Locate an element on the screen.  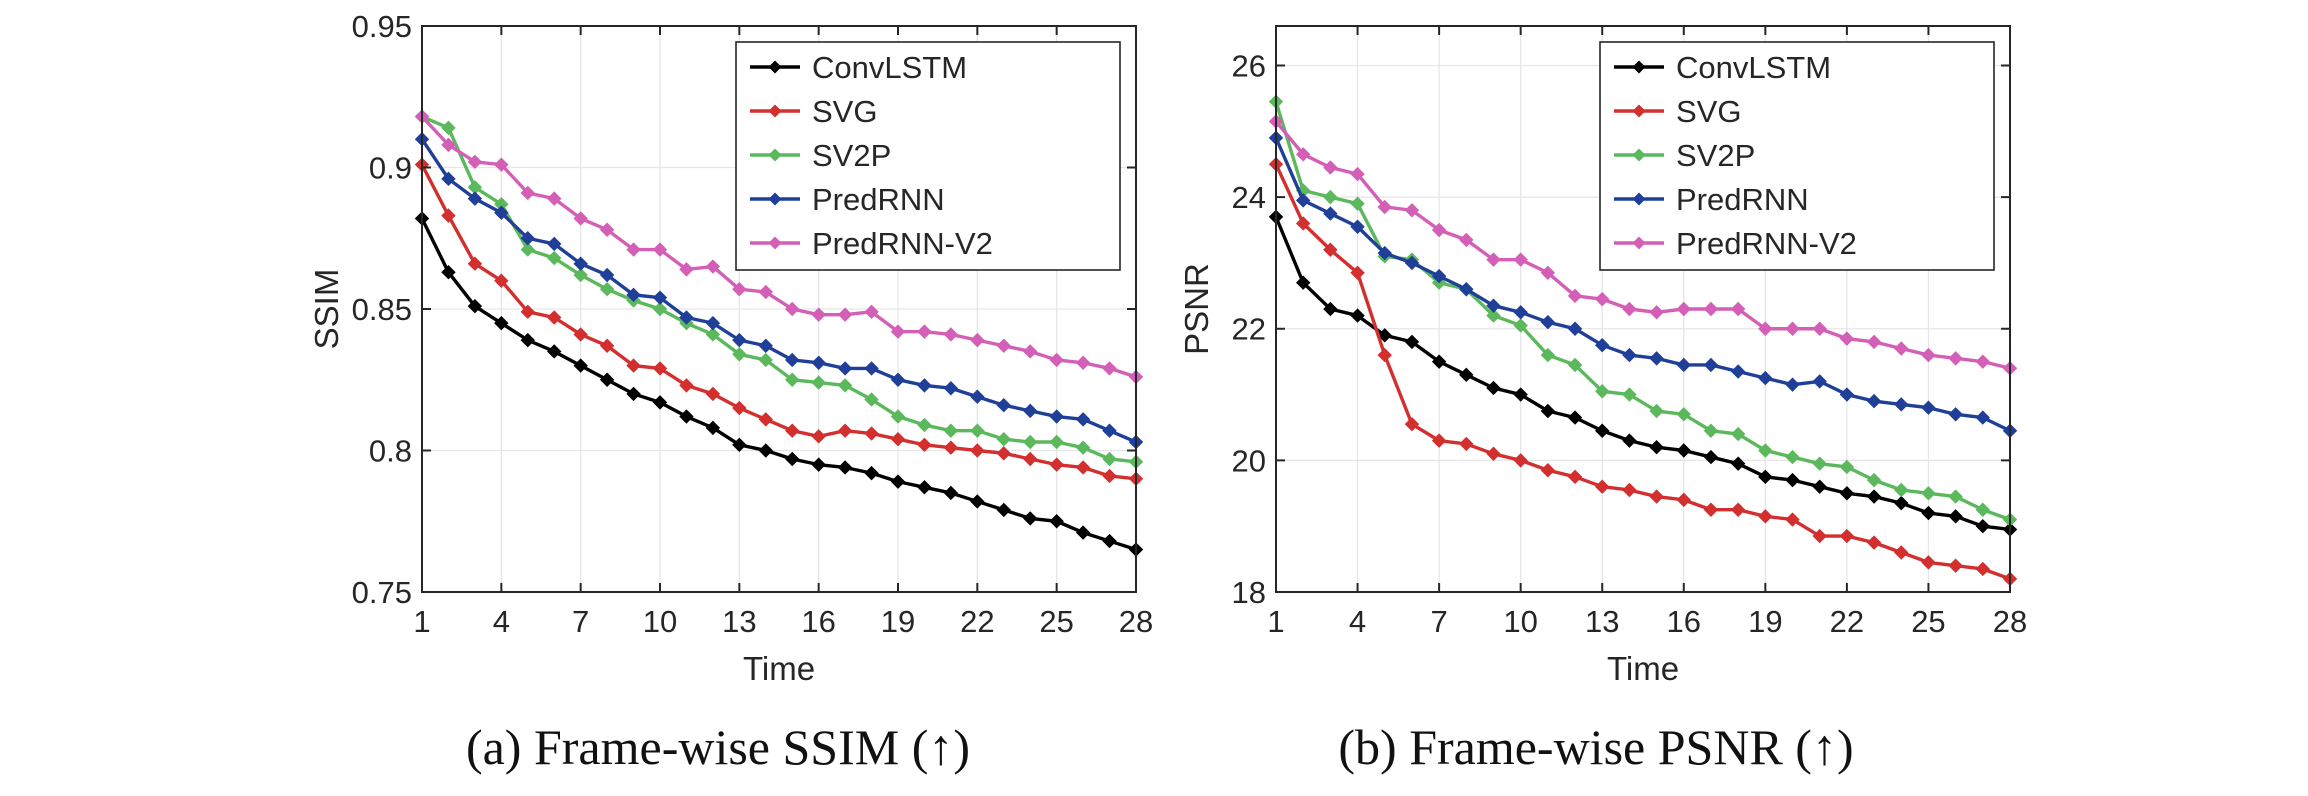
panel-caption: (a) Frame-wise SSIM (↑) is located at coordinates (718, 747).